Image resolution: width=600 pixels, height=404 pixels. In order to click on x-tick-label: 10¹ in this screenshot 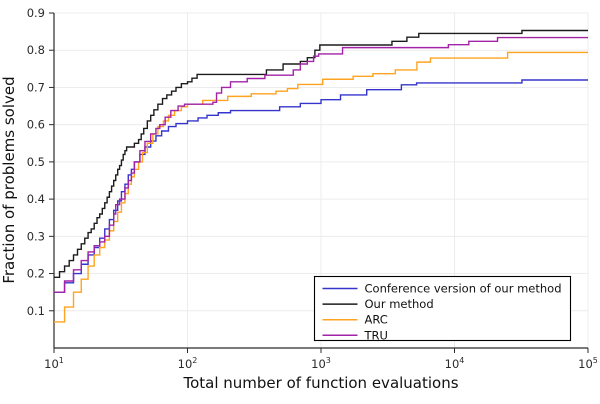, I will do `click(54, 363)`.